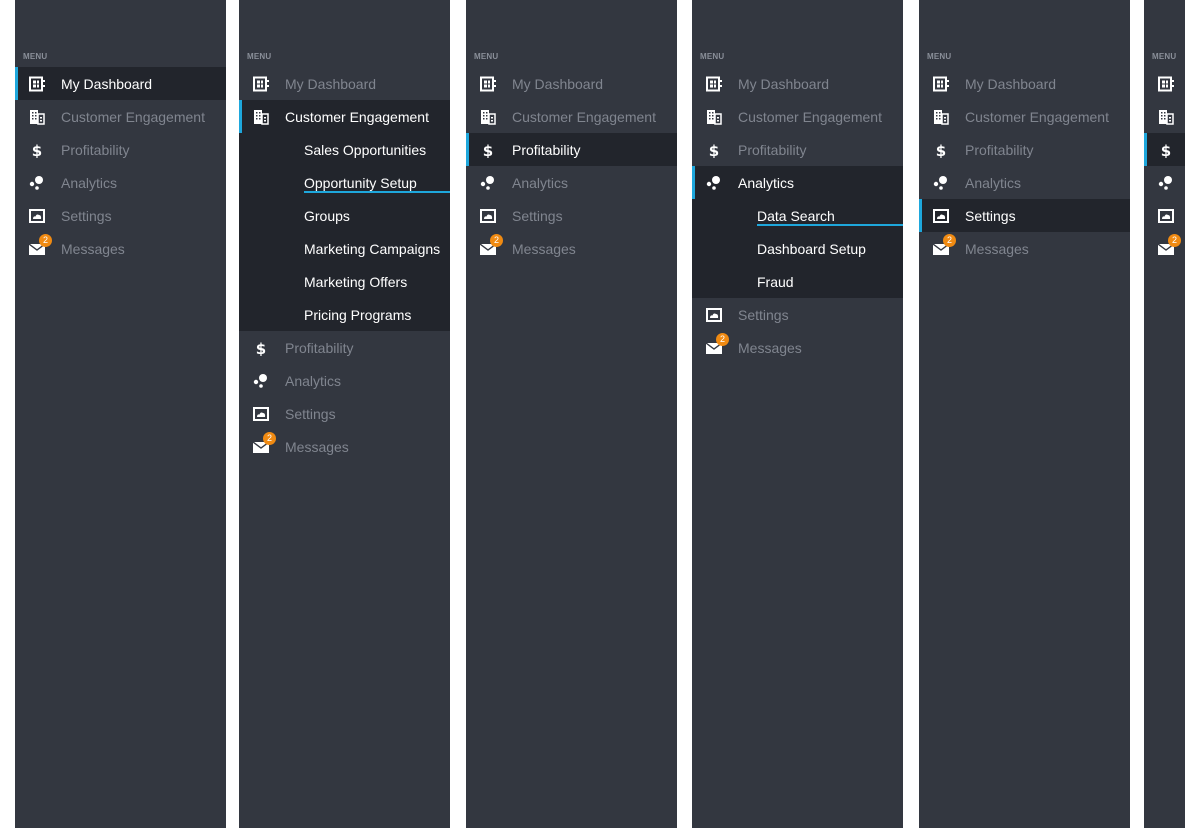  I want to click on submenu-item-opportunity-setup: Opportunity Setup, so click(344, 182).